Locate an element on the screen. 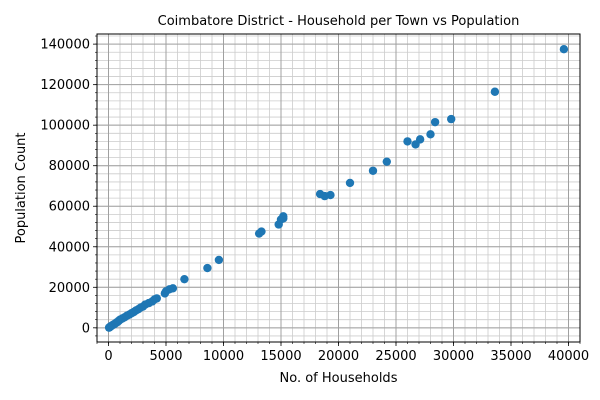  y-axis-title: Population Count is located at coordinates (21, 187).